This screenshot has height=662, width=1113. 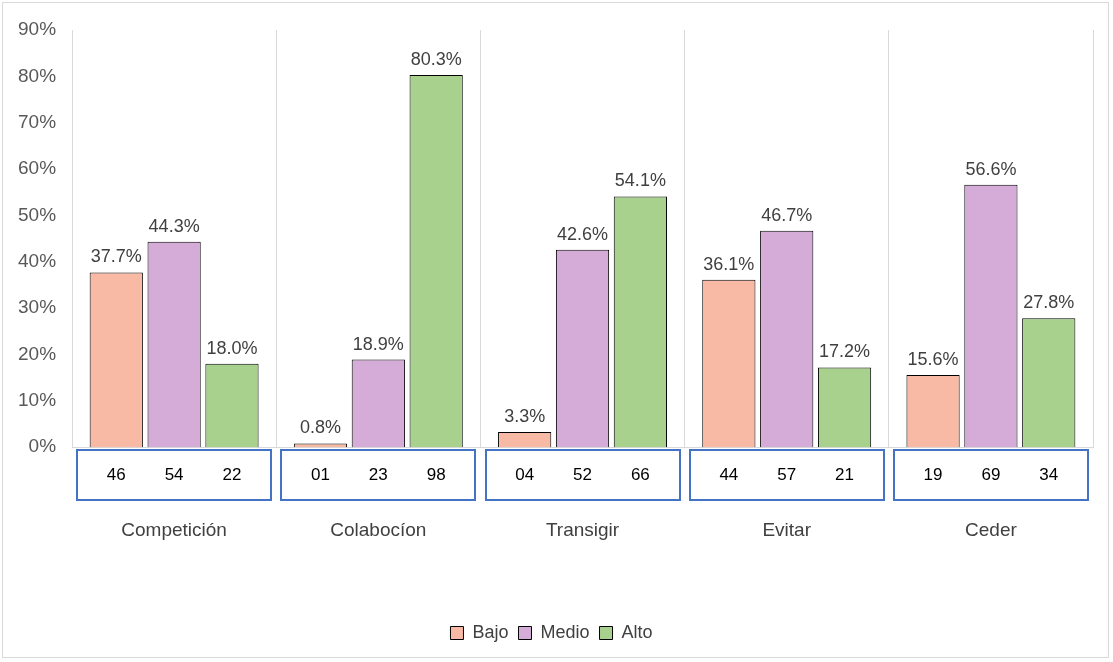 What do you see at coordinates (565, 631) in the screenshot?
I see `legend-label: Medio` at bounding box center [565, 631].